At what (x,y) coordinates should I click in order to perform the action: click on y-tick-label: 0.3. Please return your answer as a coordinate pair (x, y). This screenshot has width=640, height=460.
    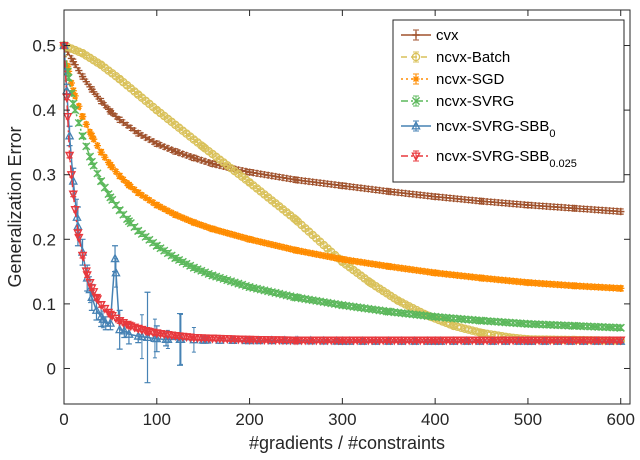
    Looking at the image, I should click on (44, 175).